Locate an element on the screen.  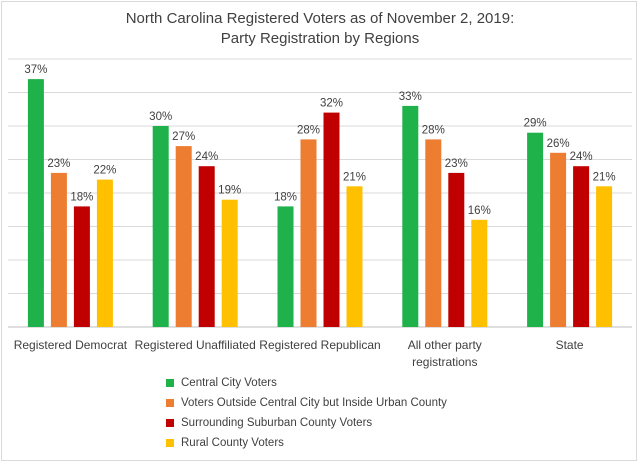
data-label: 27% is located at coordinates (183, 137).